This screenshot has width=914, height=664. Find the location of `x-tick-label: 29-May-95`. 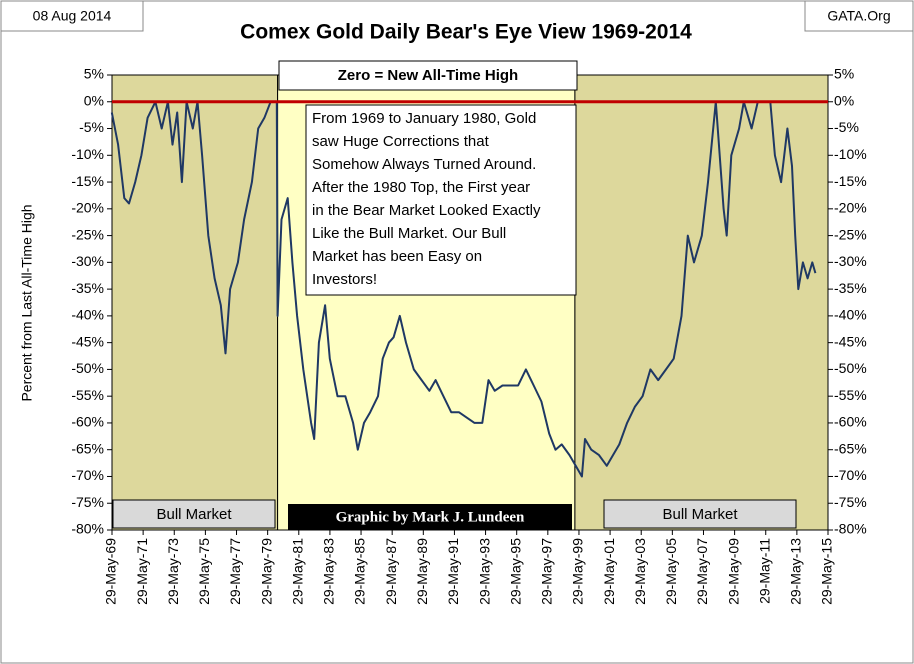

x-tick-label: 29-May-95 is located at coordinates (515, 571).